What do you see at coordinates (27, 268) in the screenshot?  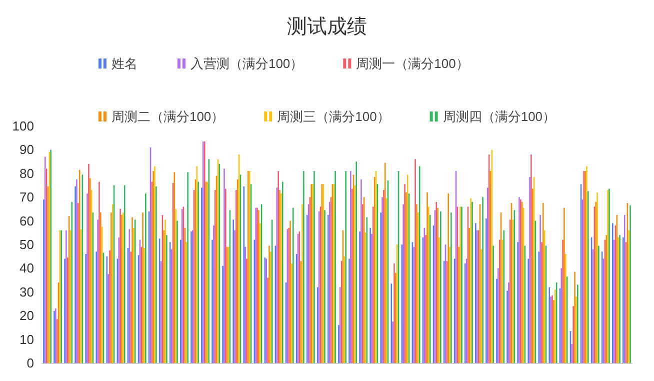 I see `y-tick-label: 40` at bounding box center [27, 268].